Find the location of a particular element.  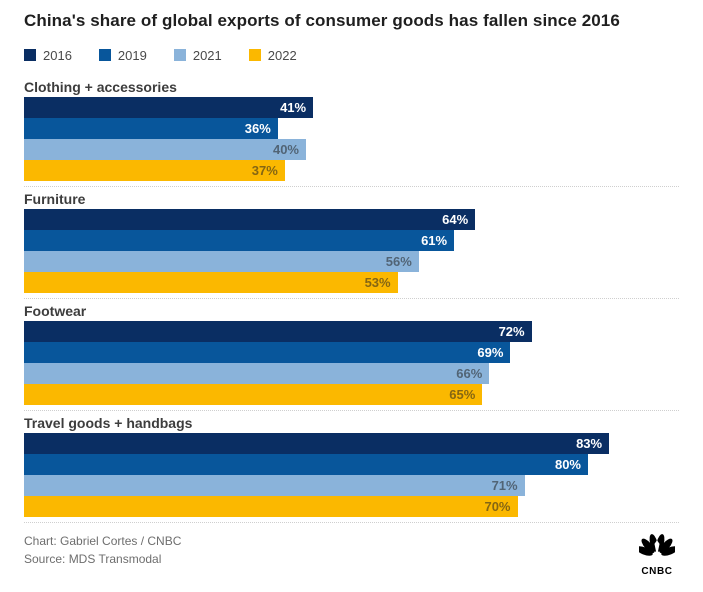

bar-group: 64% 61% 56% 53% is located at coordinates (351, 251).